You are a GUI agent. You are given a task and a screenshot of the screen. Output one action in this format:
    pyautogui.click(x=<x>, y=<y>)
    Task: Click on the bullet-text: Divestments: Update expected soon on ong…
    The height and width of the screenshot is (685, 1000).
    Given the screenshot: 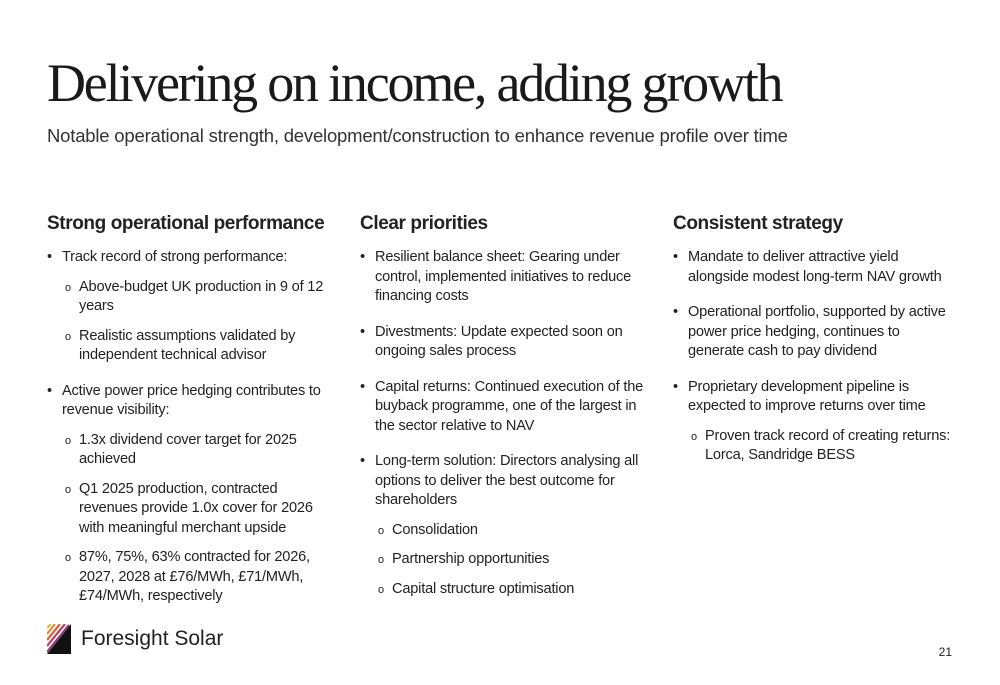 What is the action you would take?
    pyautogui.click(x=499, y=341)
    